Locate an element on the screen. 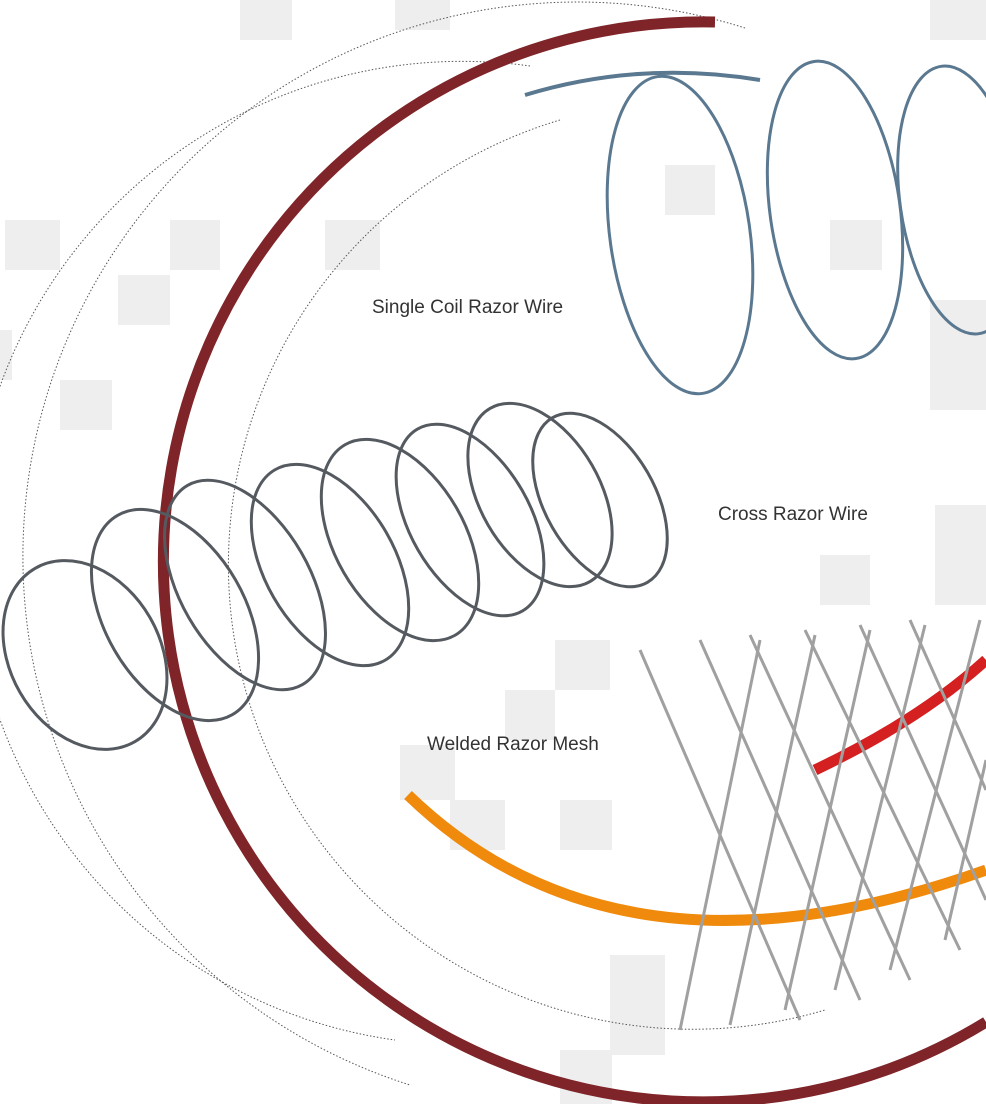 The image size is (986, 1104). single-coil-wire is located at coordinates (755, 227).